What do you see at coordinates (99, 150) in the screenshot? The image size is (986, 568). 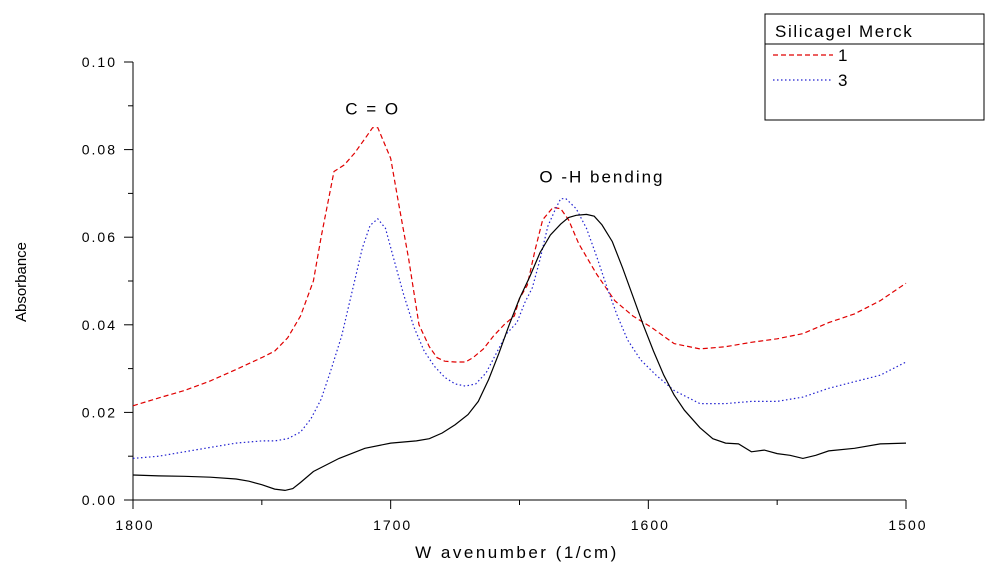 I see `y-tick-label: 0.08` at bounding box center [99, 150].